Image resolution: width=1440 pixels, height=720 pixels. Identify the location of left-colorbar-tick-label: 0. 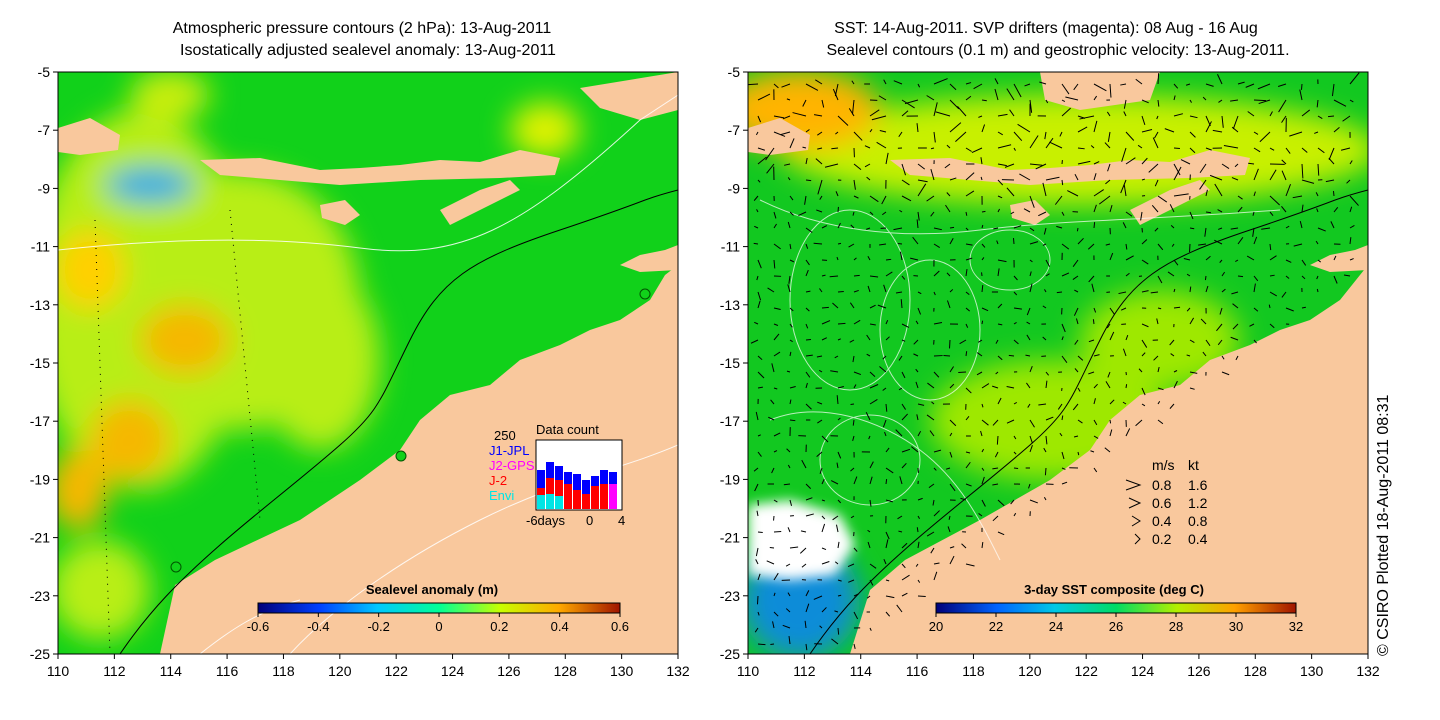
(438, 626).